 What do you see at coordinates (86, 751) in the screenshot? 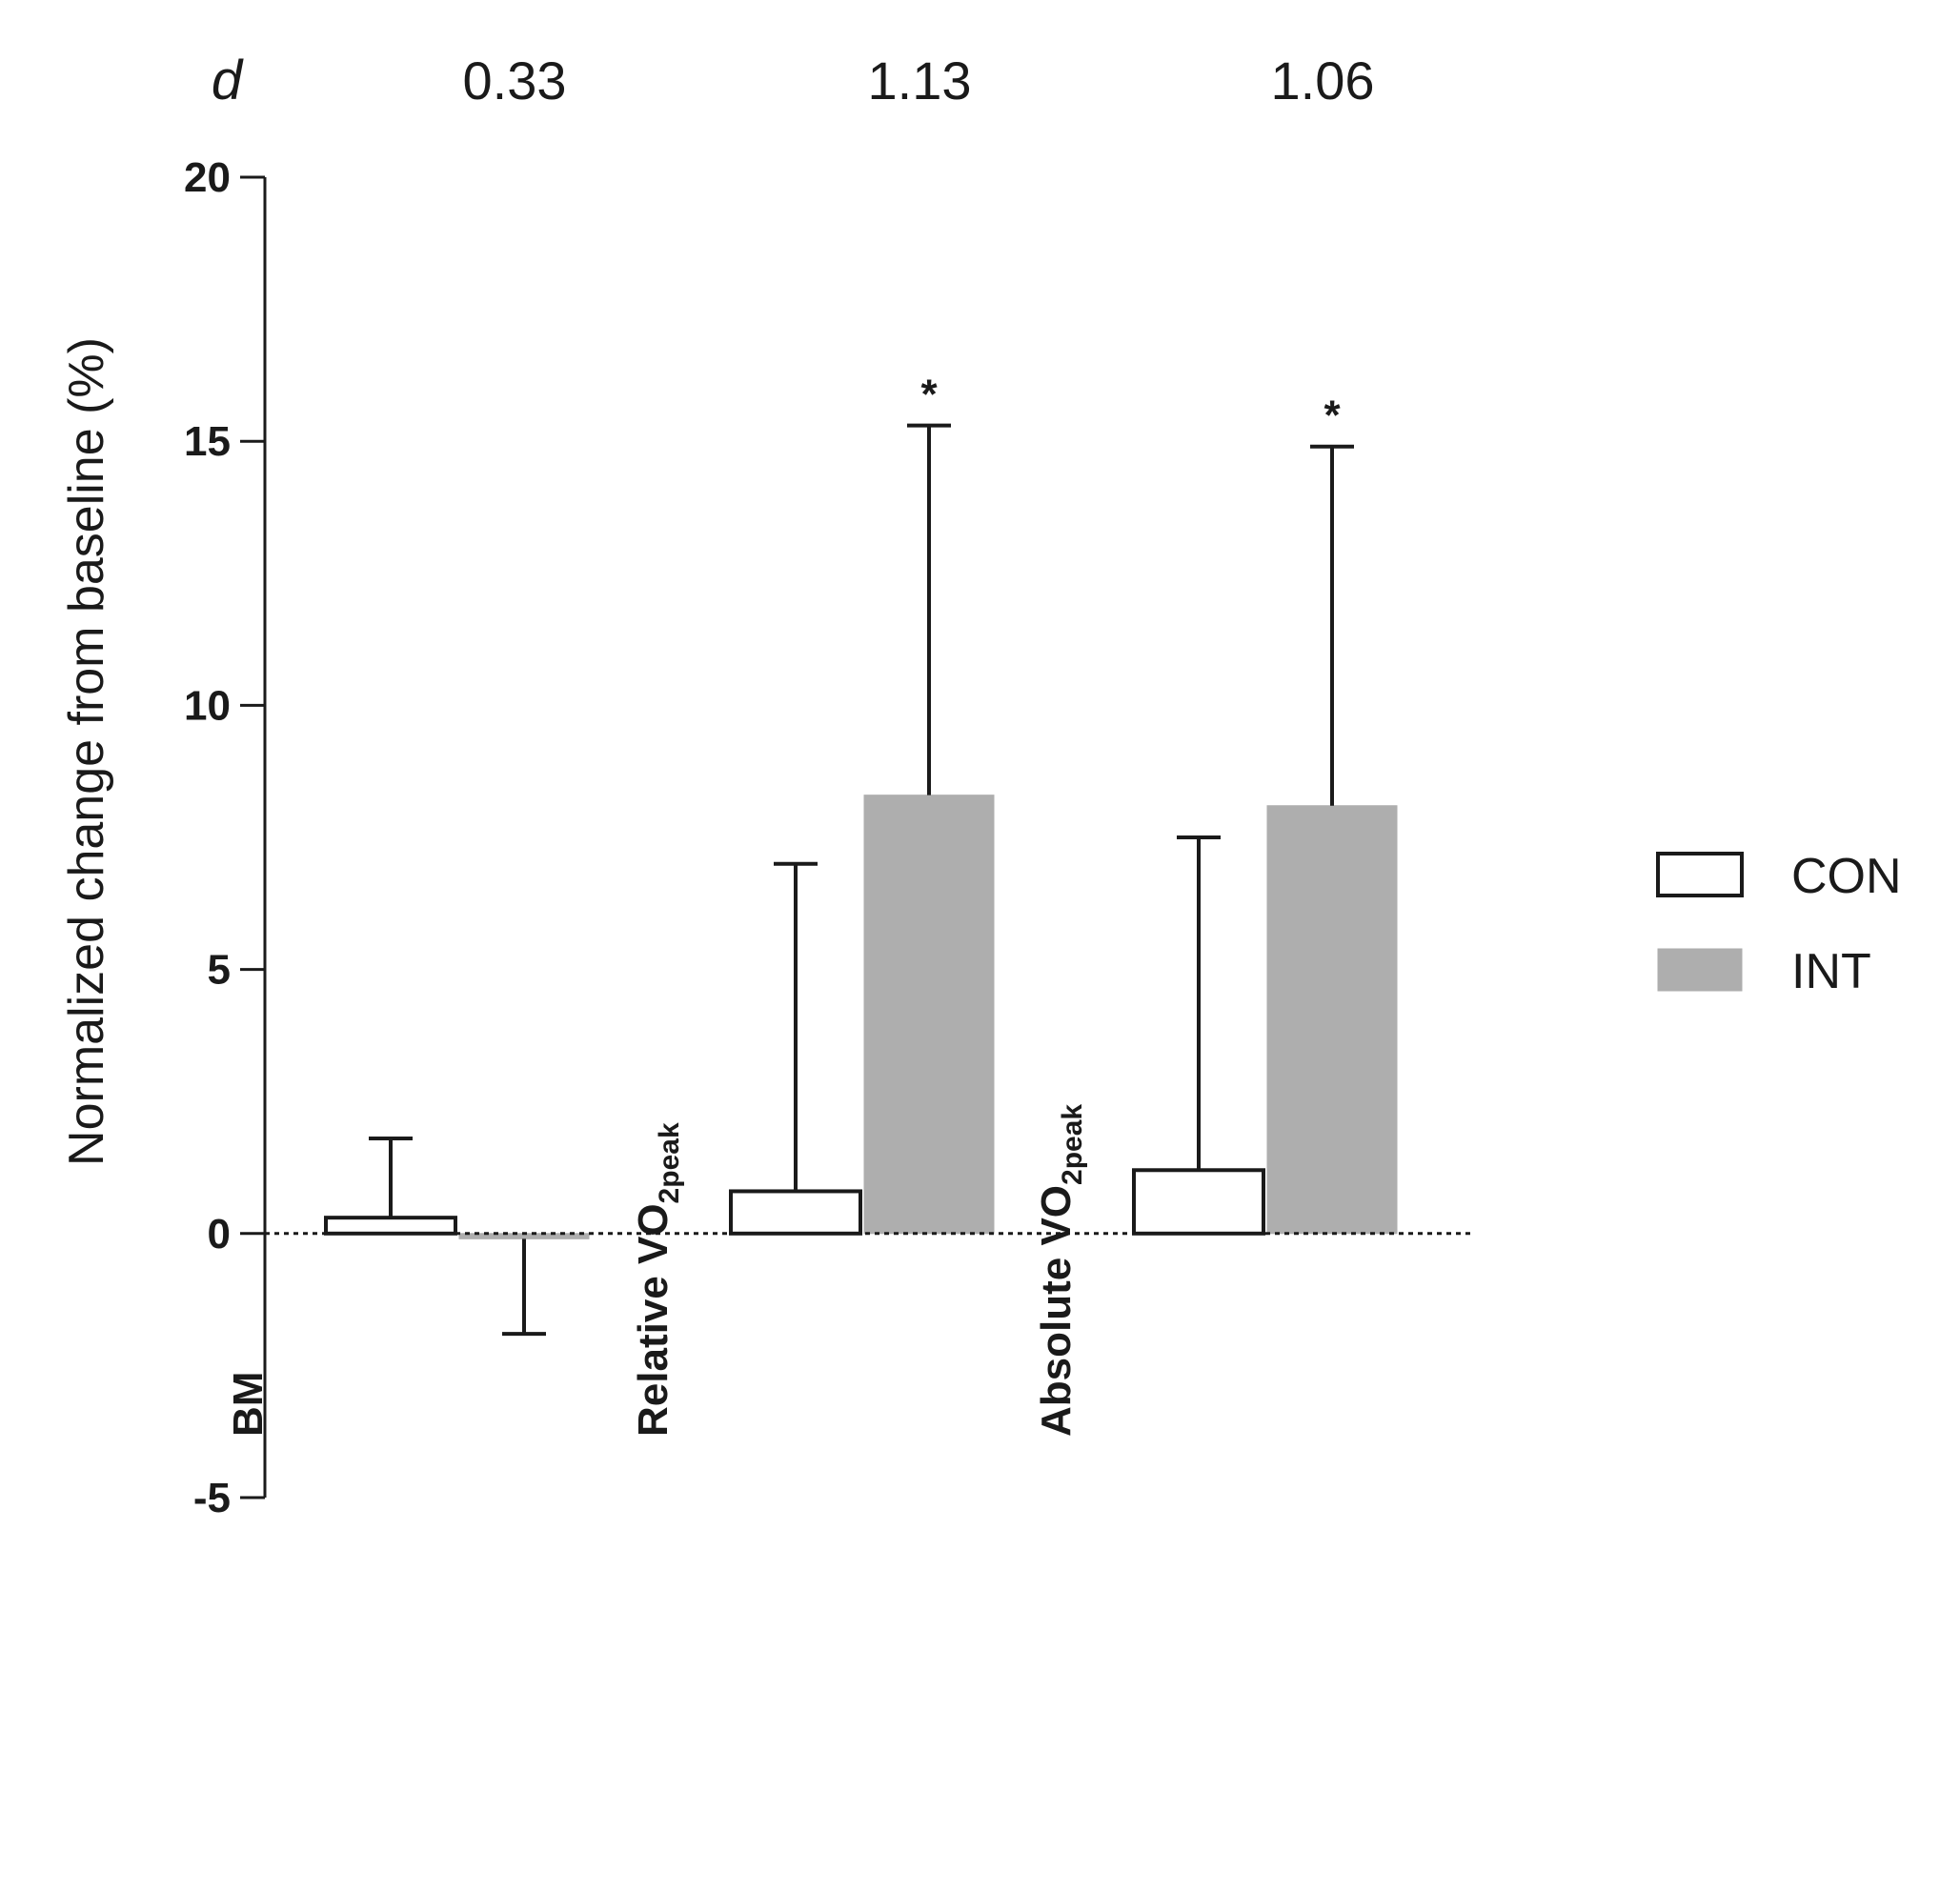
I see `y-axis-title: Normalized change from baseline (%)` at bounding box center [86, 751].